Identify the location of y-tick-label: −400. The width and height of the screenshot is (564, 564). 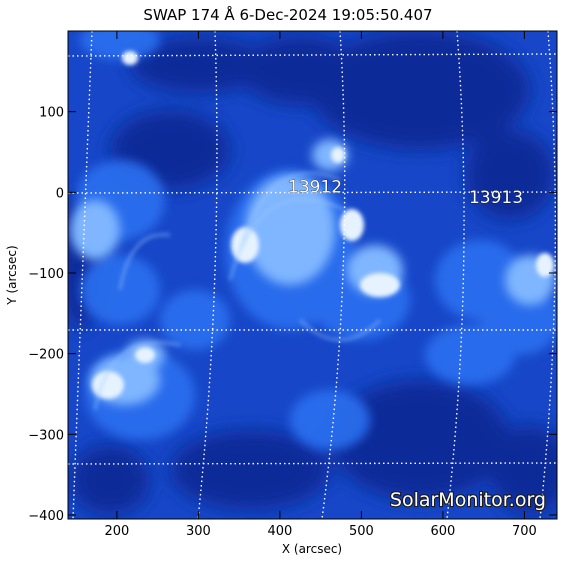
(46, 516).